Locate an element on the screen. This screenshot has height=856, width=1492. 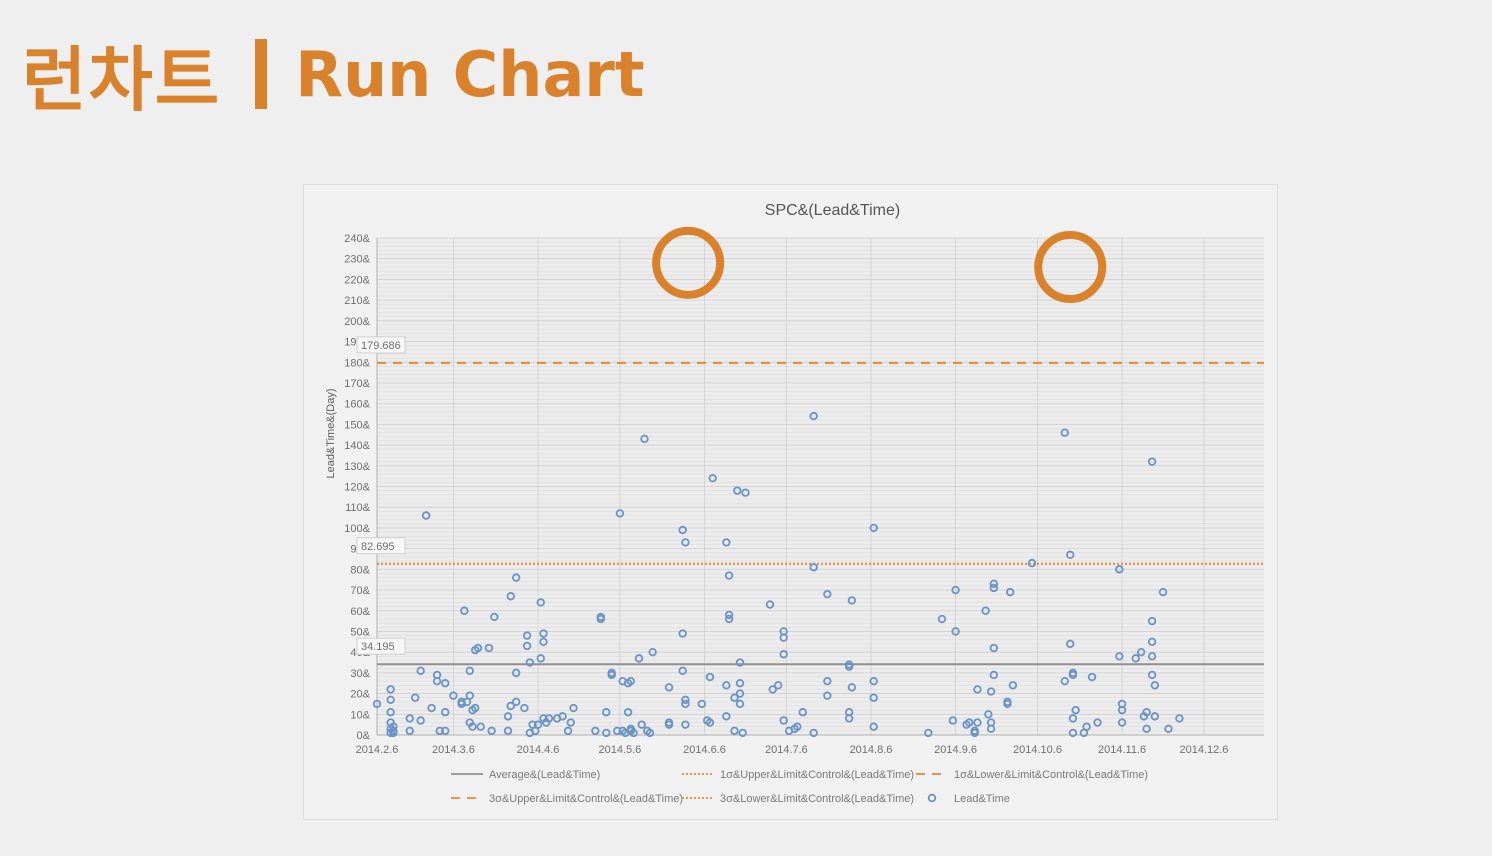
y-tick-label: 200& is located at coordinates (357, 322).